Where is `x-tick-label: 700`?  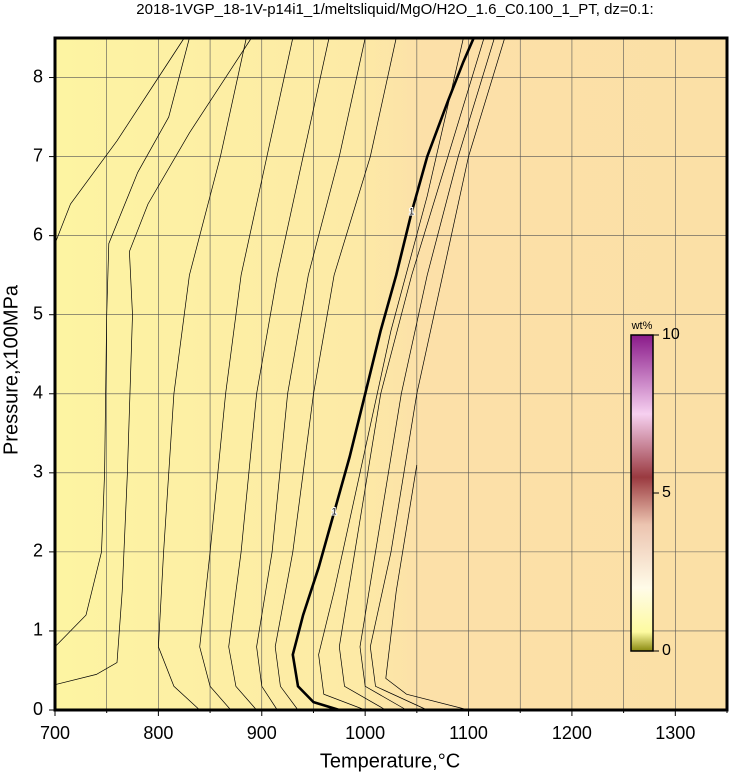 x-tick-label: 700 is located at coordinates (55, 733).